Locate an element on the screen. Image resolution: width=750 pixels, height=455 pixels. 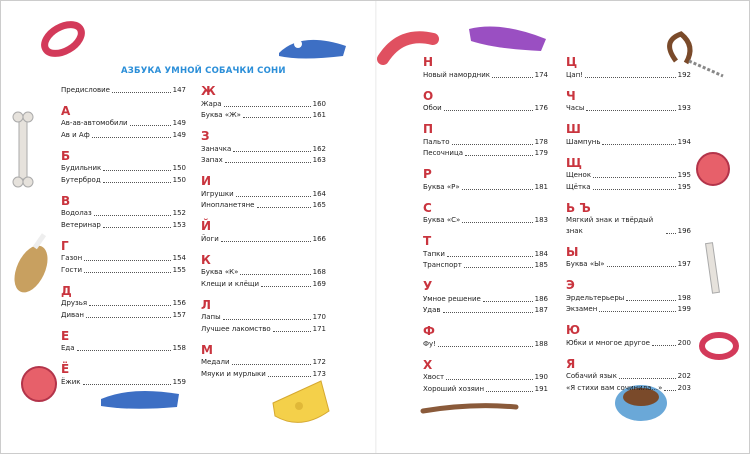
page-number: 162 is located at coordinates (319, 148).